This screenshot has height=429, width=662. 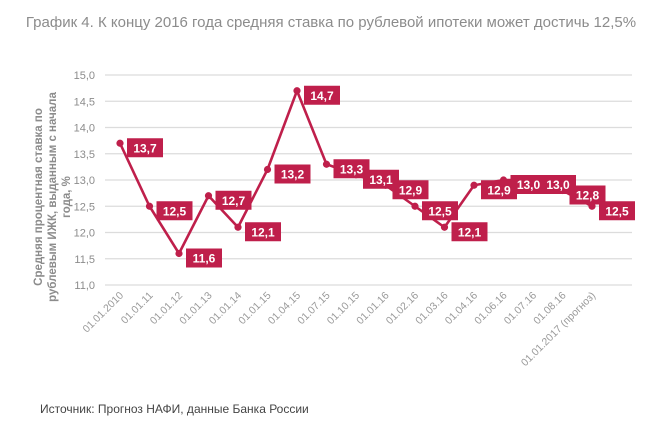 I want to click on data-label: 13,1, so click(x=381, y=180).